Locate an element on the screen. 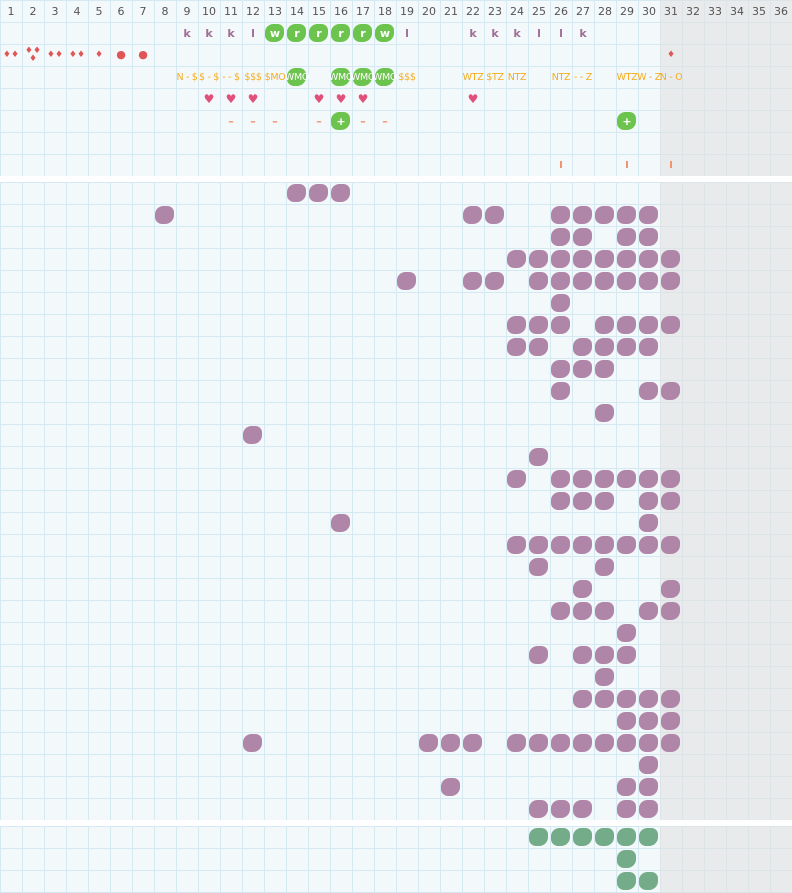 This screenshot has width=792, height=893. drops-cell: ♦ is located at coordinates (99, 55).